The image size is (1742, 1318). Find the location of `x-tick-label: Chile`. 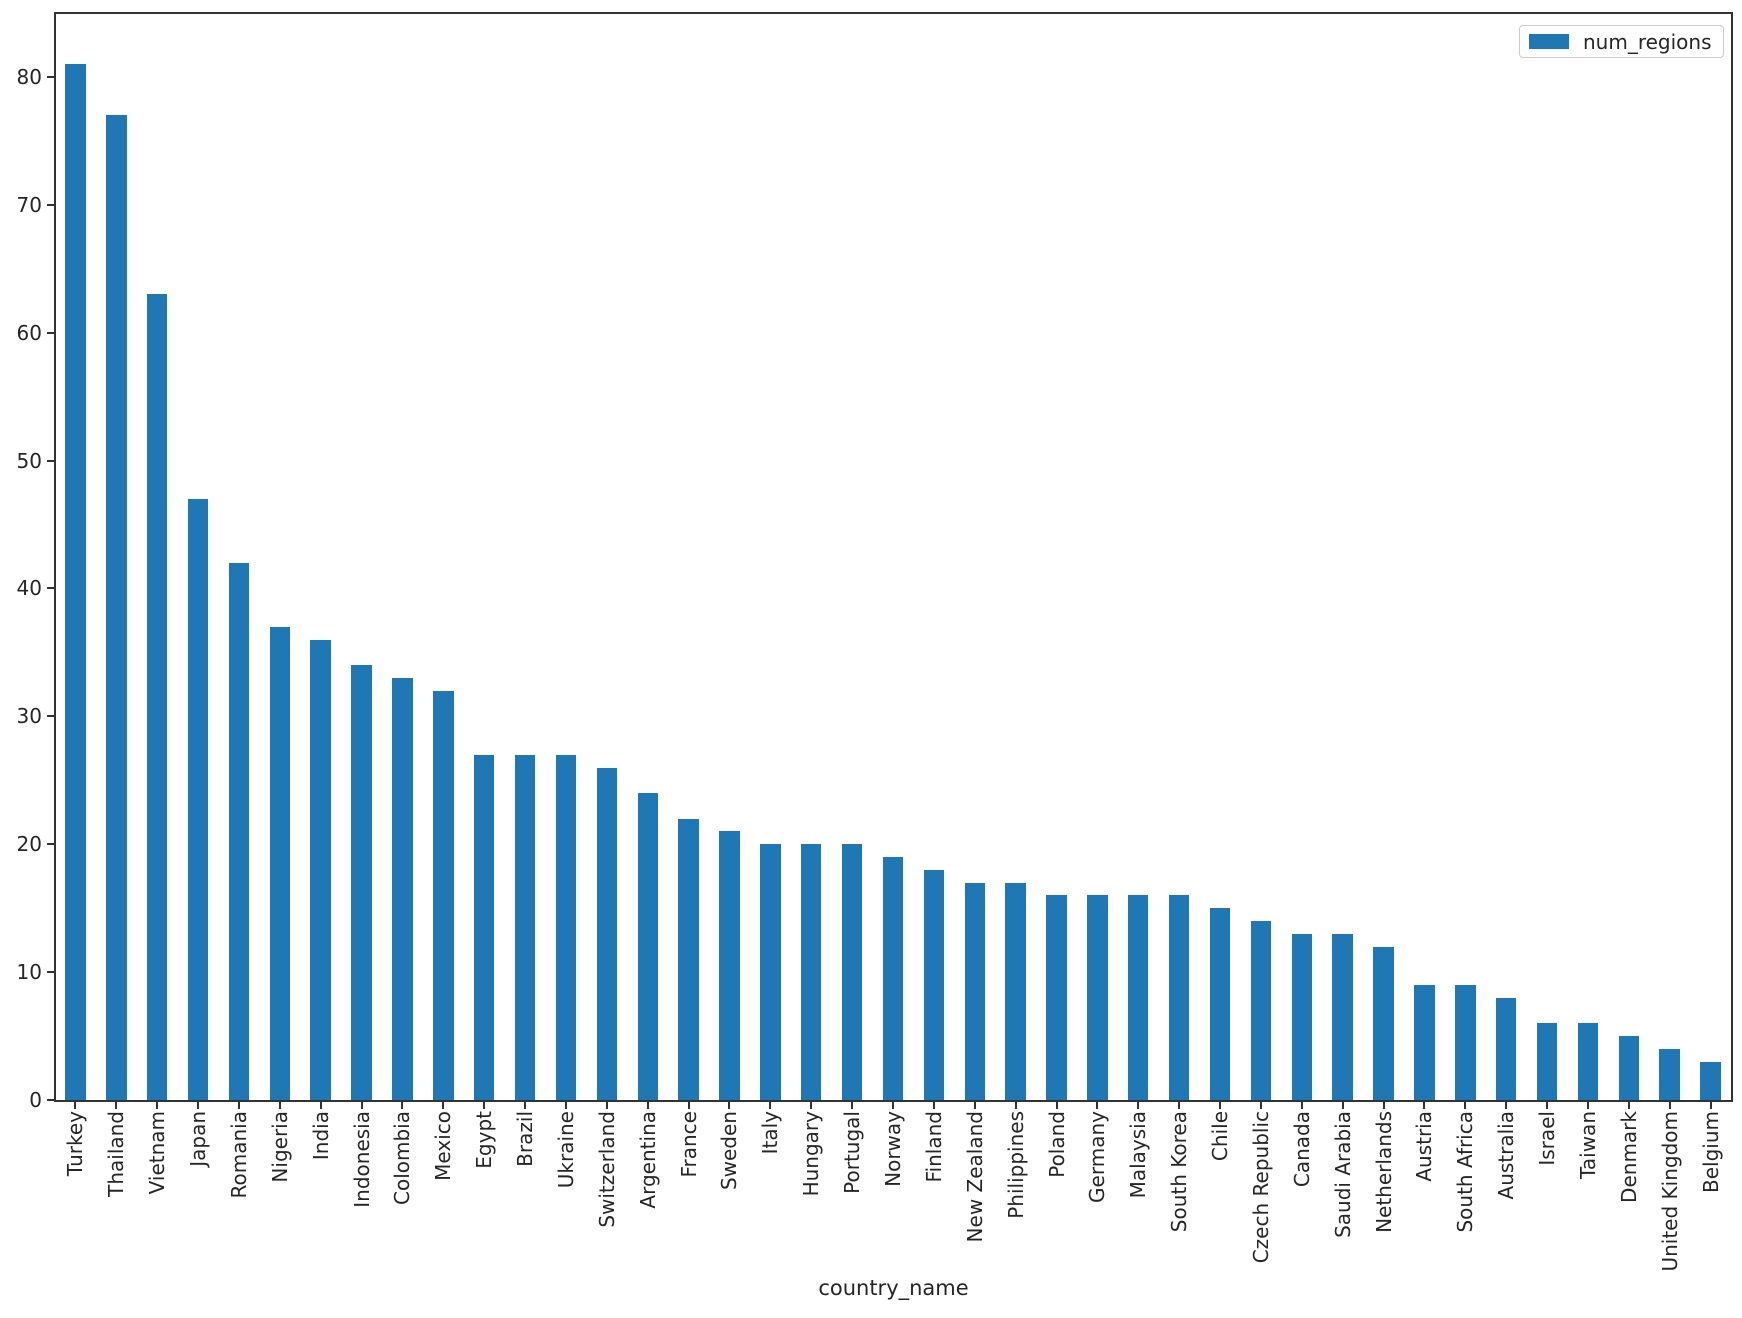

x-tick-label: Chile is located at coordinates (1220, 1136).